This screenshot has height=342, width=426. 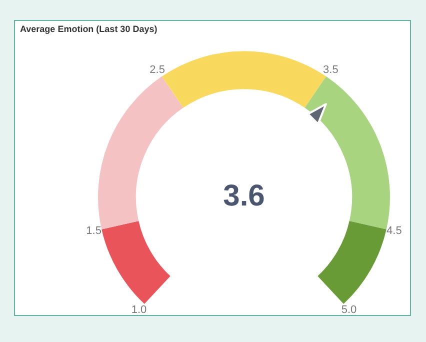 I want to click on text: 1.5, so click(x=94, y=231).